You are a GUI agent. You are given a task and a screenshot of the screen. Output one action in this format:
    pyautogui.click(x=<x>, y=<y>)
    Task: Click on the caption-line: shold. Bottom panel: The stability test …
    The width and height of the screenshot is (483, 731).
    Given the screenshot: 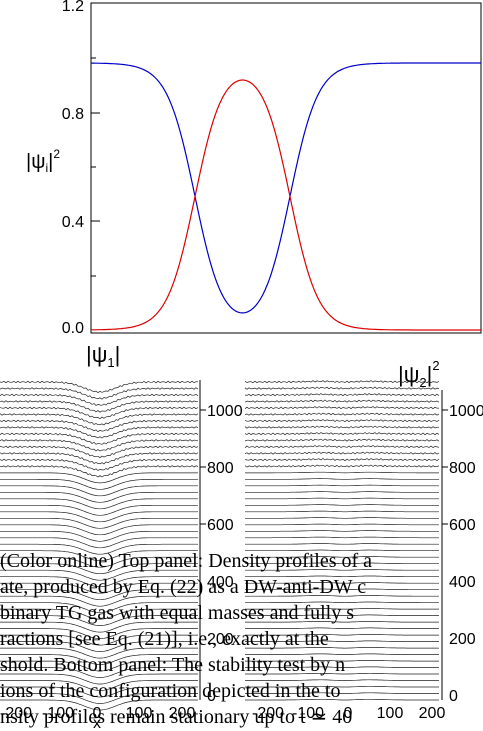 What is the action you would take?
    pyautogui.click(x=173, y=665)
    